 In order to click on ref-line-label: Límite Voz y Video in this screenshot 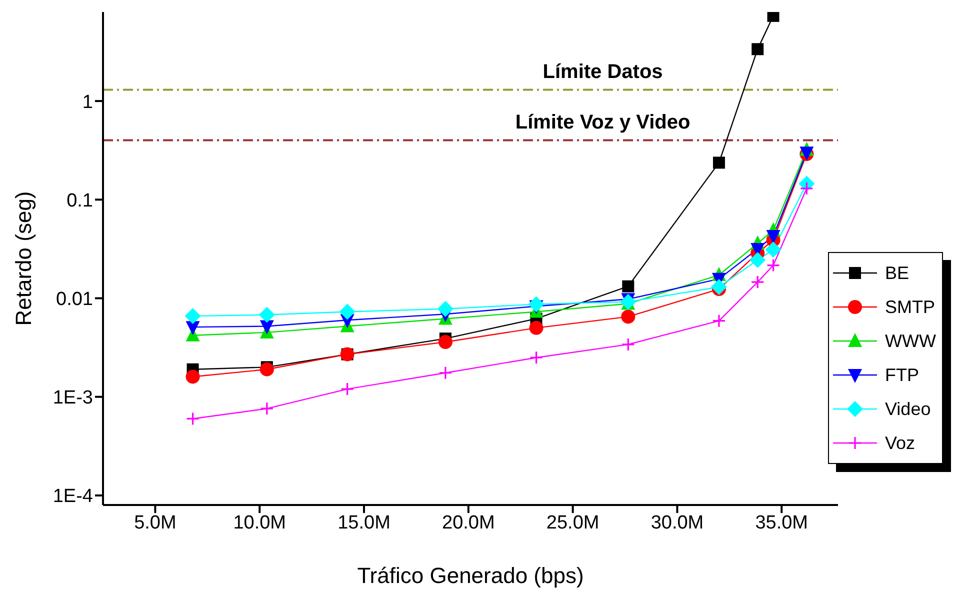, I will do `click(602, 122)`.